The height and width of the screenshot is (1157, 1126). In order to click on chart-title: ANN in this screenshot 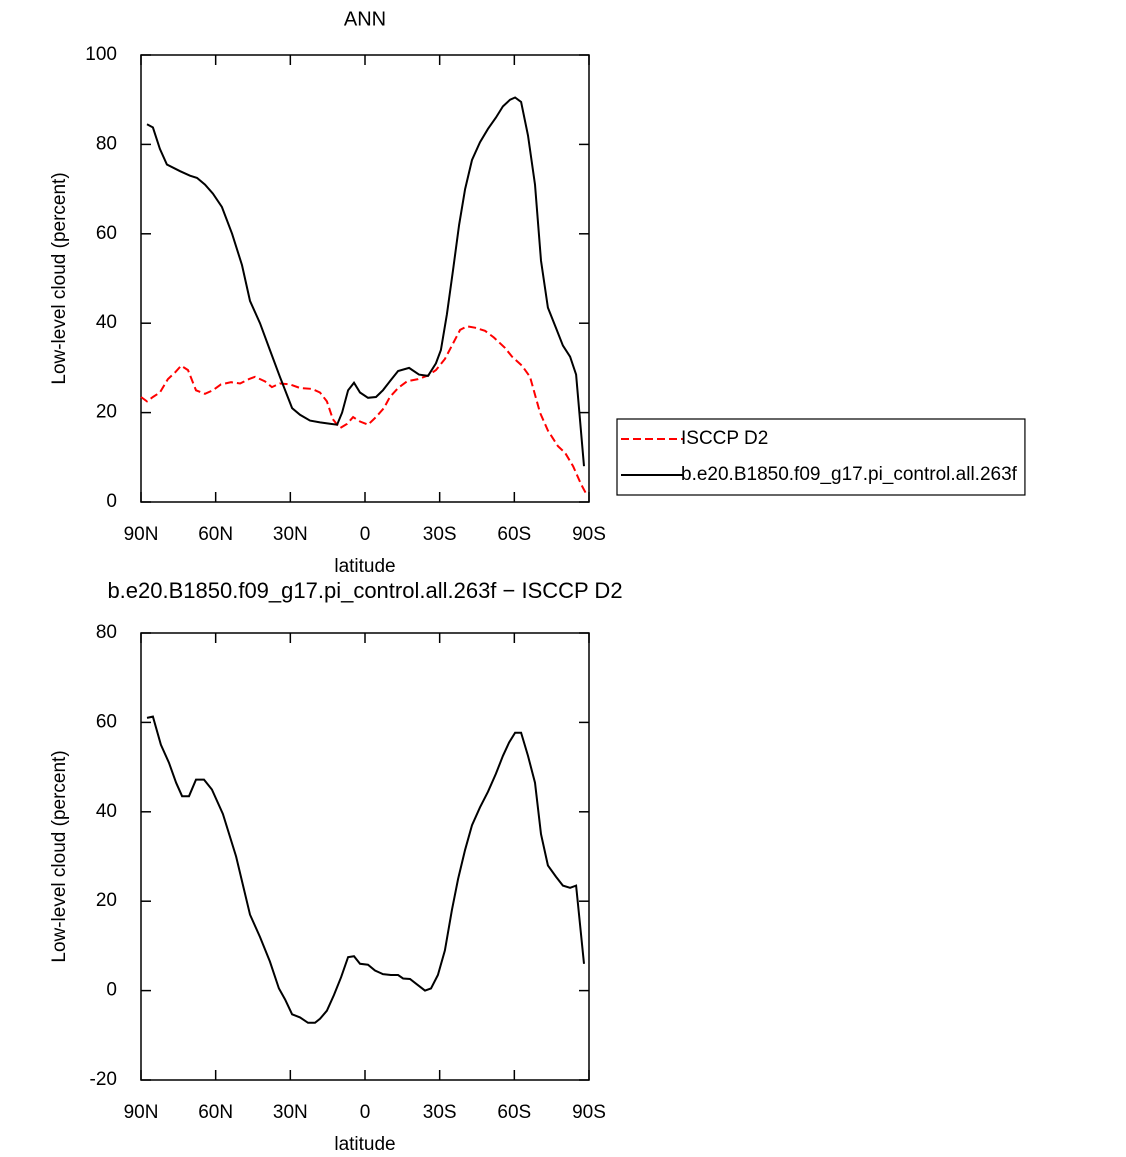, I will do `click(365, 19)`.